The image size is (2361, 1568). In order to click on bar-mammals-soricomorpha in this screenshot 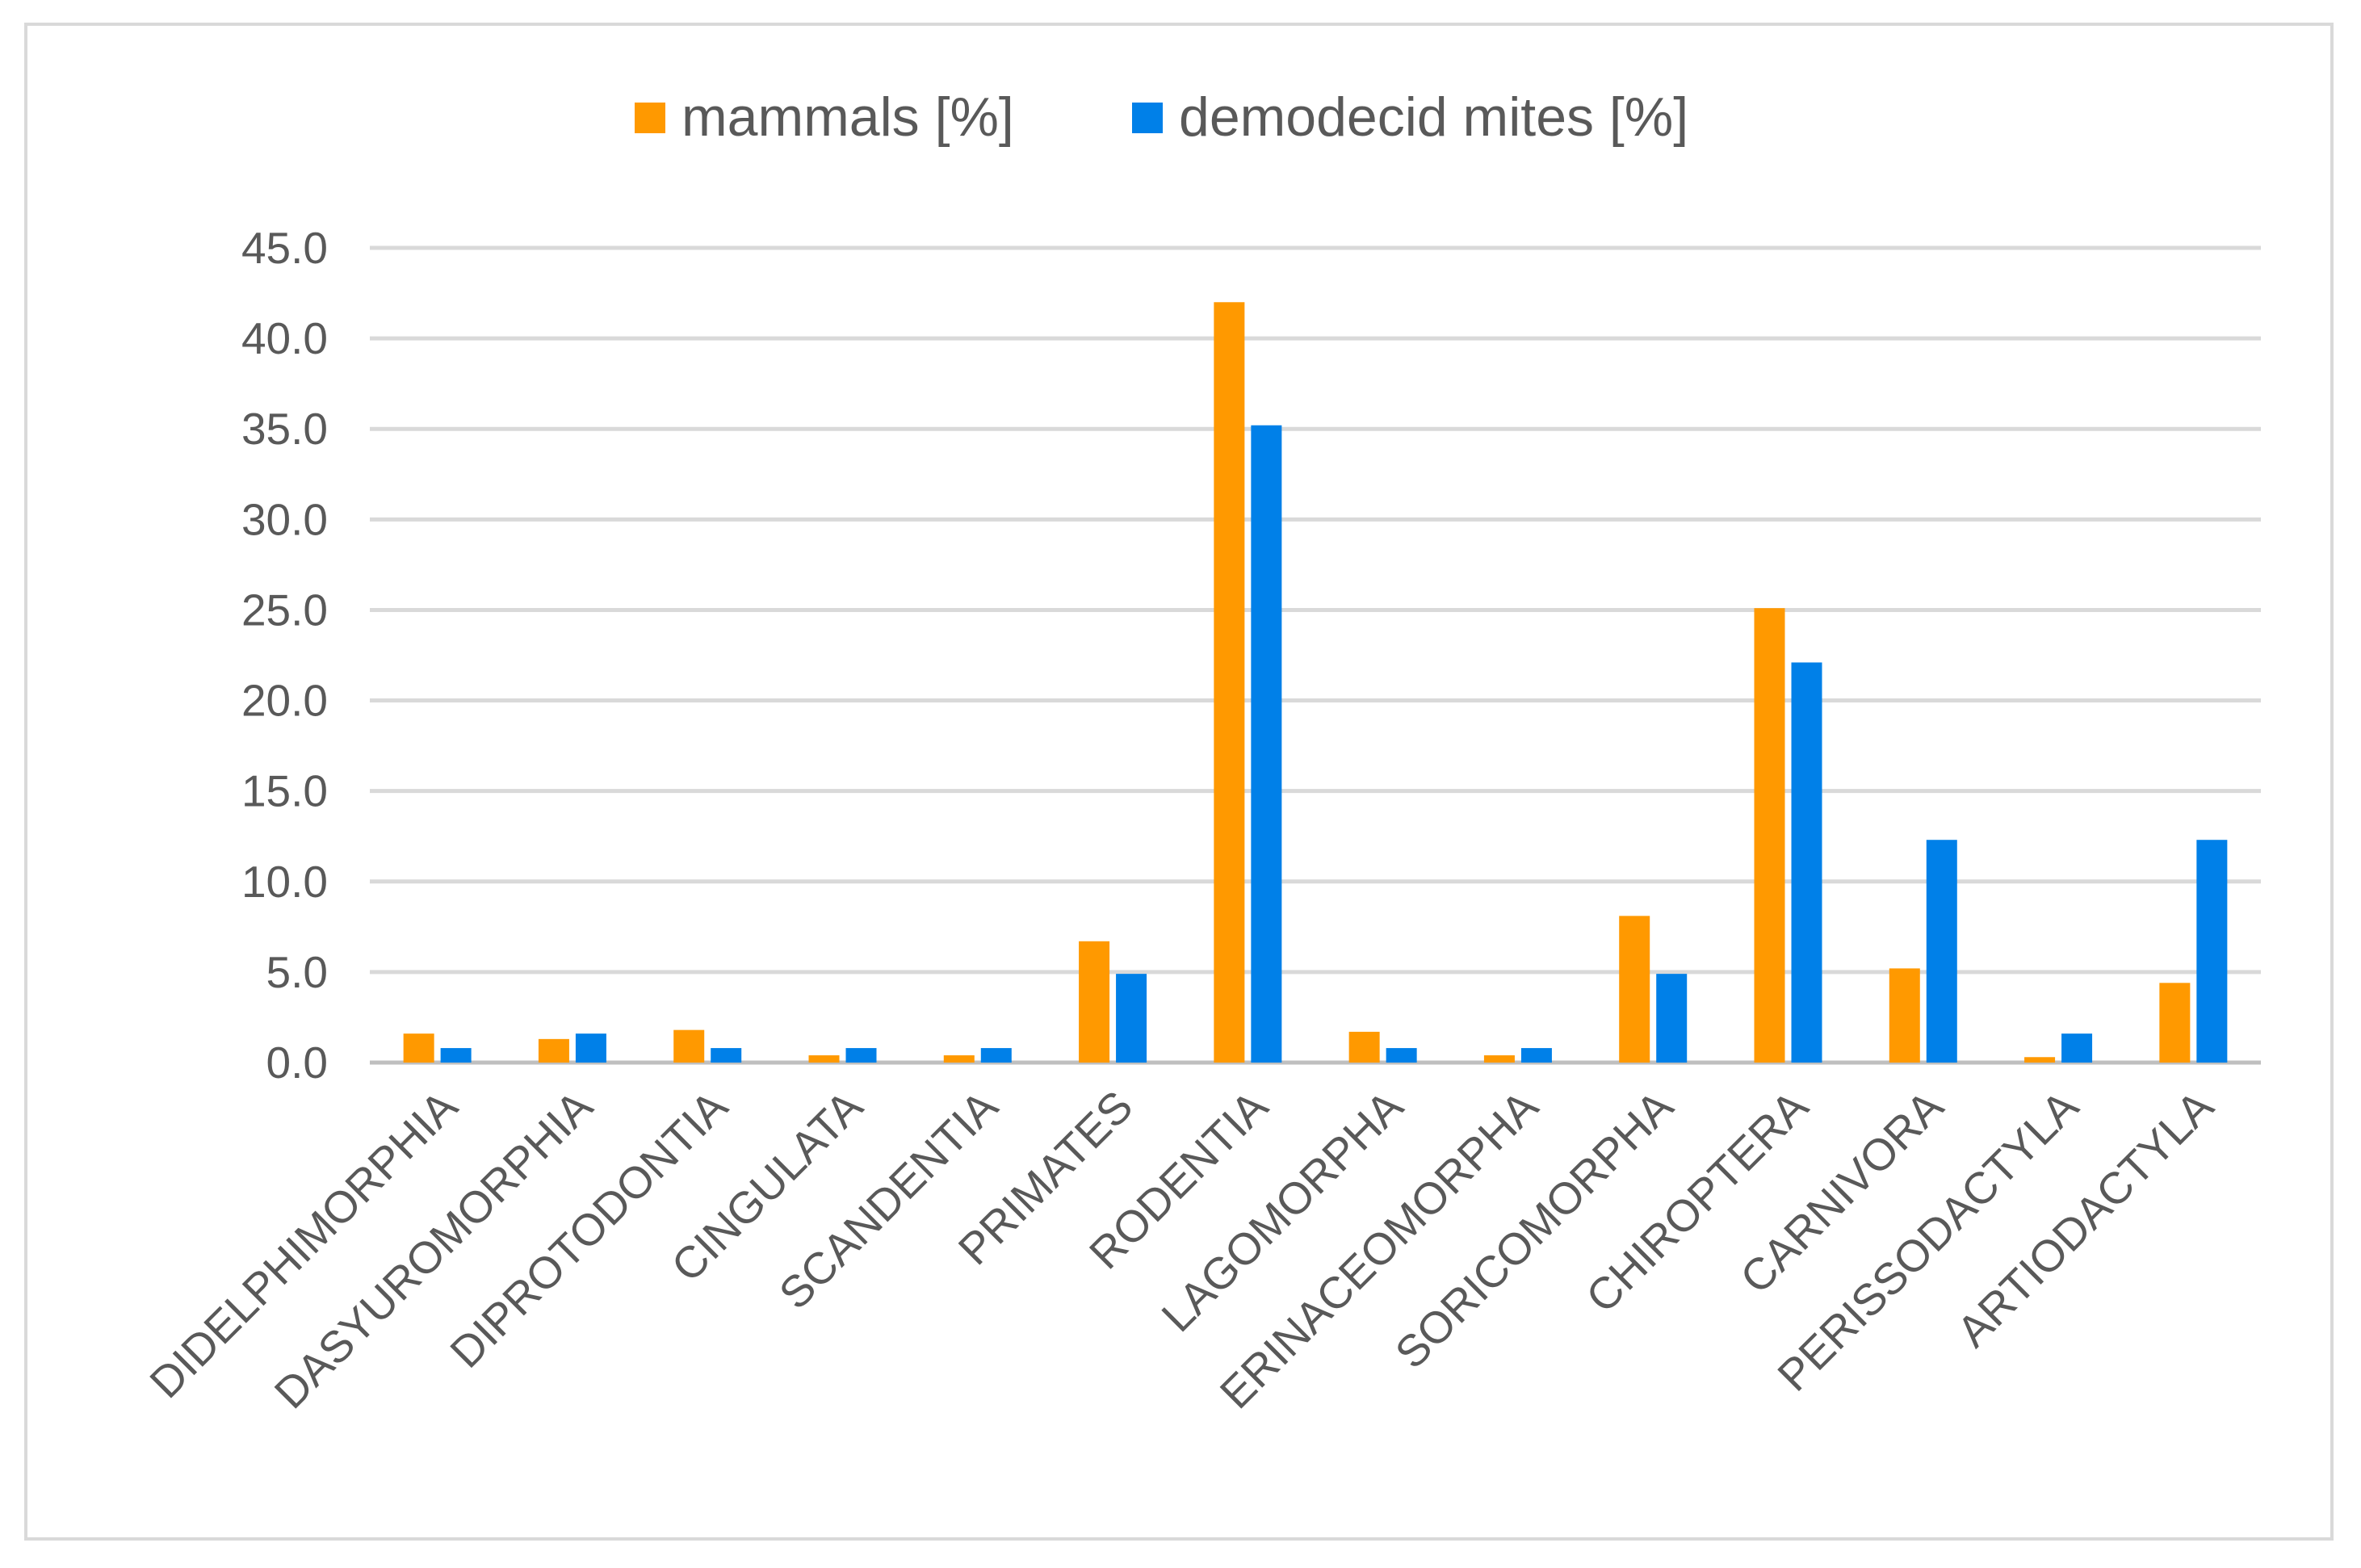, I will do `click(1634, 989)`.